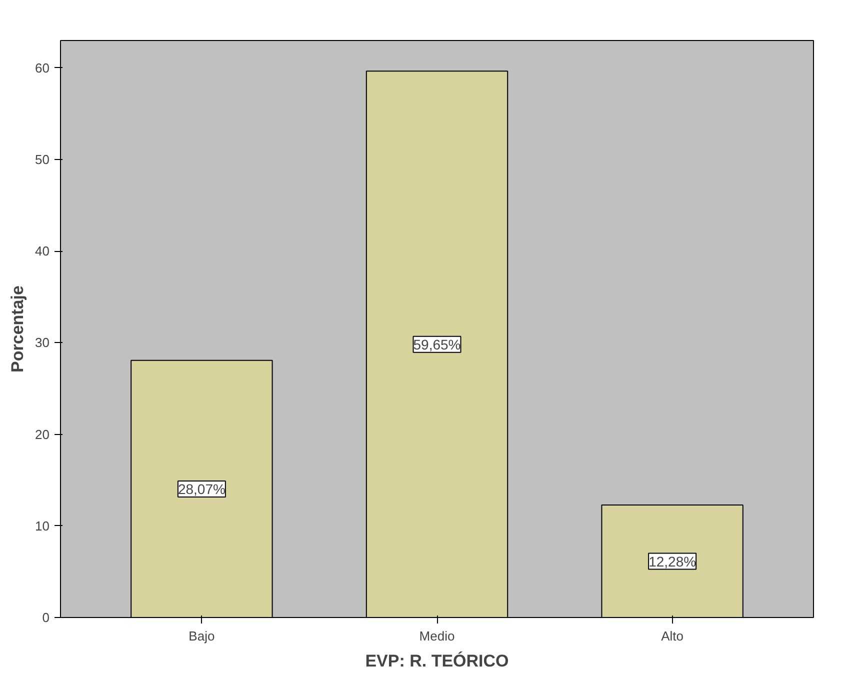 The image size is (853, 687). I want to click on y-axis-title: Porcentaje, so click(18, 329).